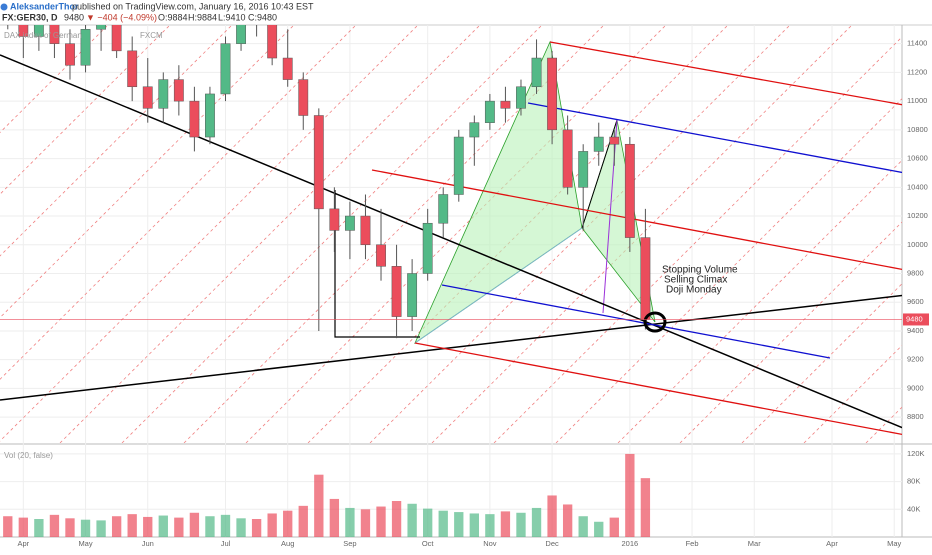  Describe the element at coordinates (917, 244) in the screenshot. I see `y-tick-label: 10000` at that location.